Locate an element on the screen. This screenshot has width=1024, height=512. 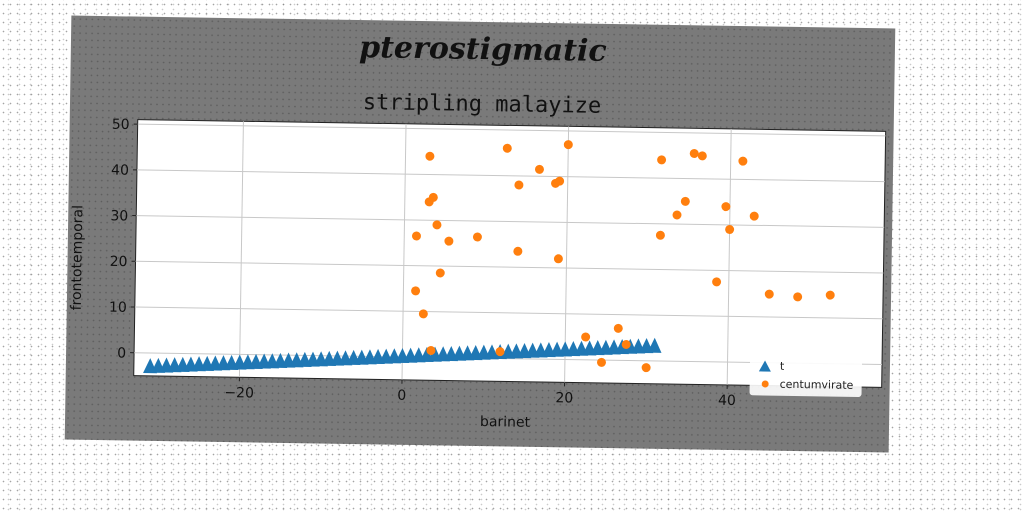
x-tick-label: 0 is located at coordinates (401, 396).